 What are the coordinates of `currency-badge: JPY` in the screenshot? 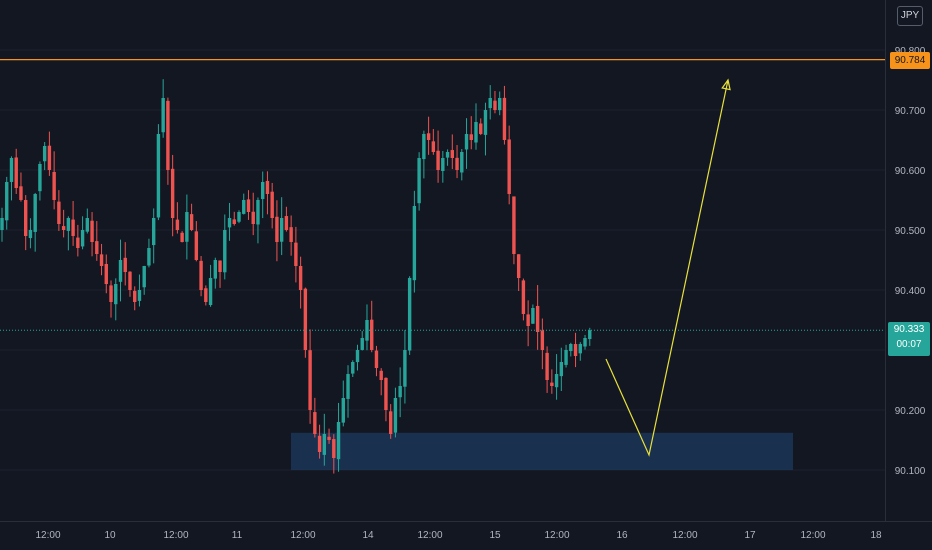 It's located at (910, 16).